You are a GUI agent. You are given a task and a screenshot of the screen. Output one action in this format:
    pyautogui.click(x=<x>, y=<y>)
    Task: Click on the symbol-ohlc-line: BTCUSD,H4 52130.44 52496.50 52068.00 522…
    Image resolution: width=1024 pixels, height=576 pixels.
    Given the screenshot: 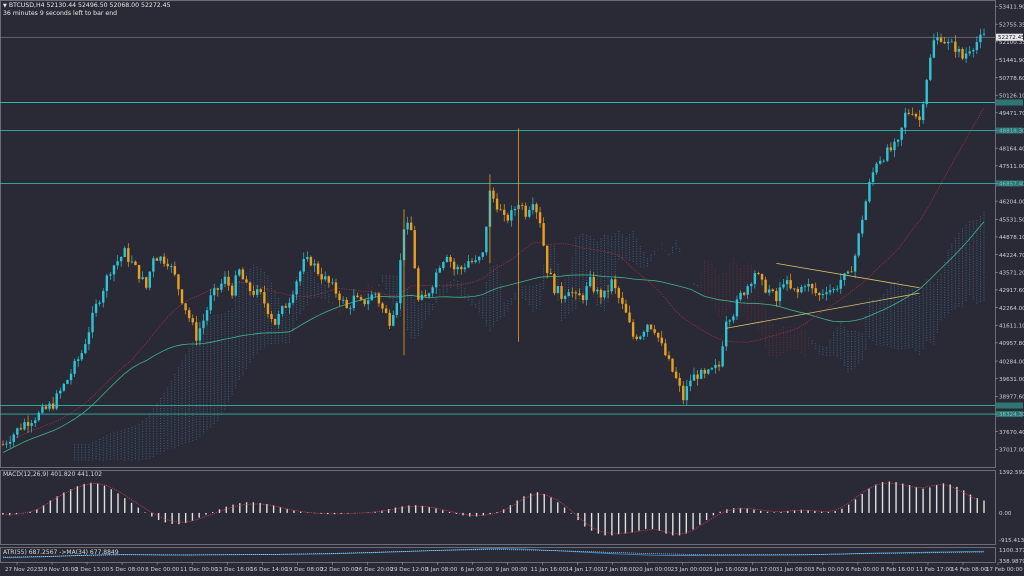 What is the action you would take?
    pyautogui.click(x=89, y=5)
    